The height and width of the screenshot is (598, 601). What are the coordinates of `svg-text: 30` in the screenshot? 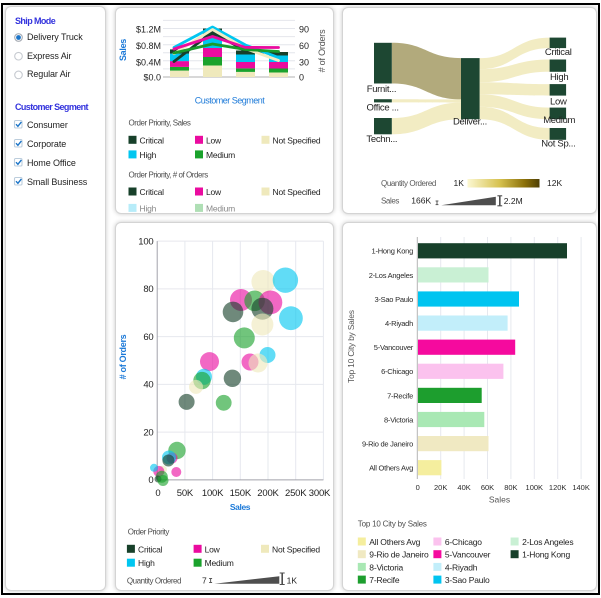 It's located at (304, 63).